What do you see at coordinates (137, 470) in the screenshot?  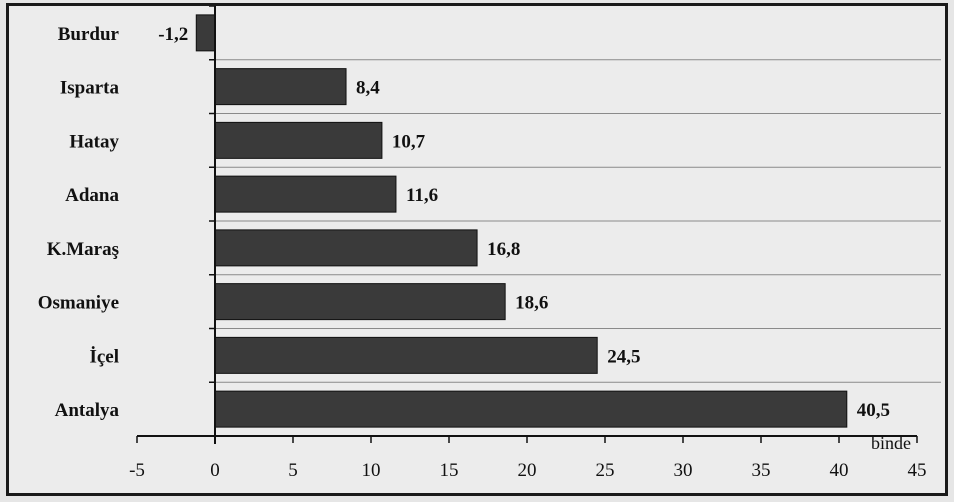 I see `x-tick-label: -5` at bounding box center [137, 470].